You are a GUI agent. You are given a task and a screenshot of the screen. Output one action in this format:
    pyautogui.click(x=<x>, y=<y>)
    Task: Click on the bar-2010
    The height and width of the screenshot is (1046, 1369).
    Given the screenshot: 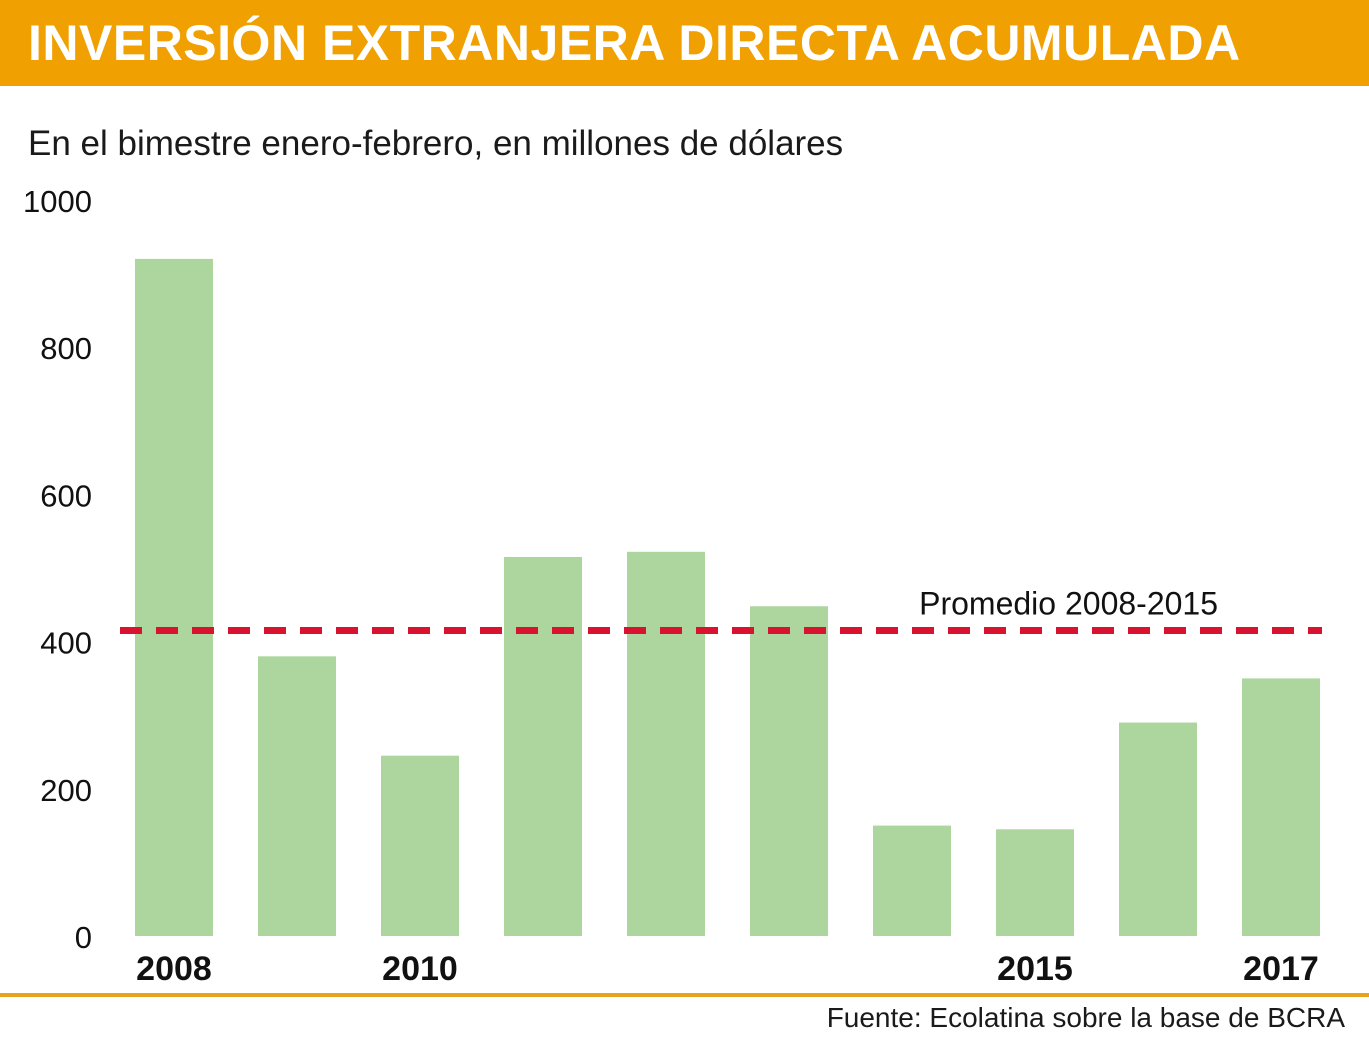 What is the action you would take?
    pyautogui.click(x=420, y=845)
    